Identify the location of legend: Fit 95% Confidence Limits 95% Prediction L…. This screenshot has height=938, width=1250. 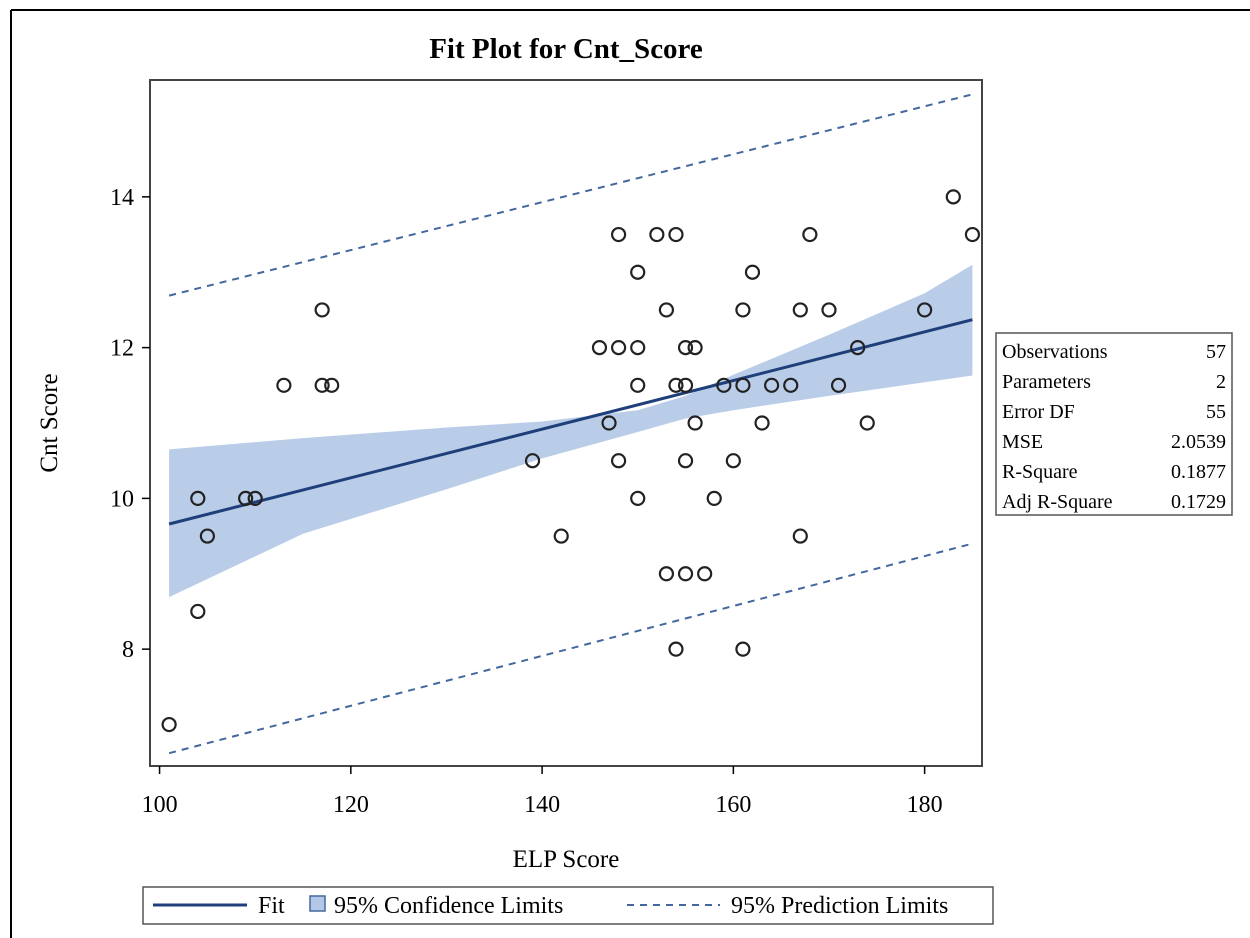
(568, 905).